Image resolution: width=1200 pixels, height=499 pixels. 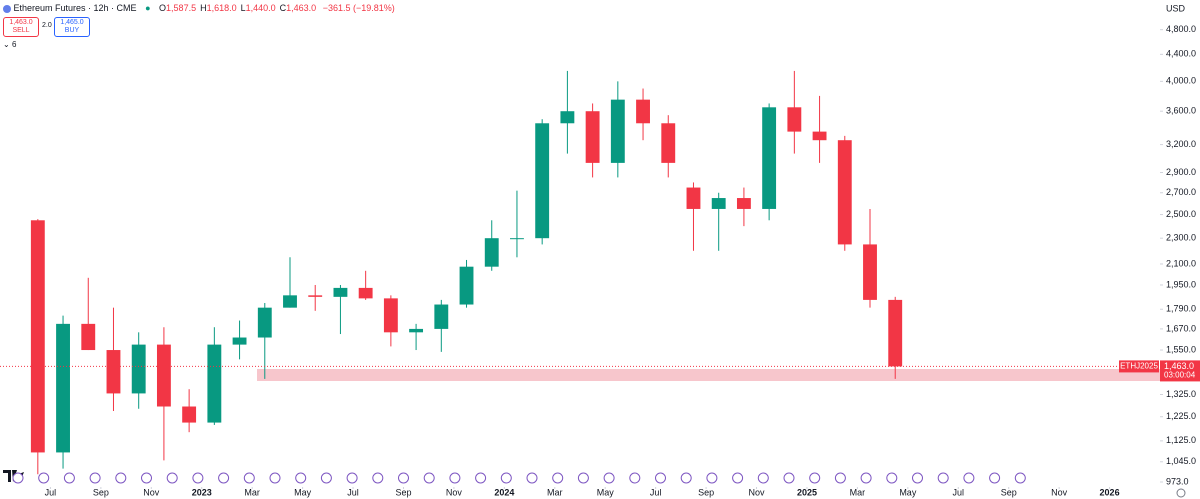 I want to click on y-tick-label: 1,125.0, so click(x=1181, y=440).